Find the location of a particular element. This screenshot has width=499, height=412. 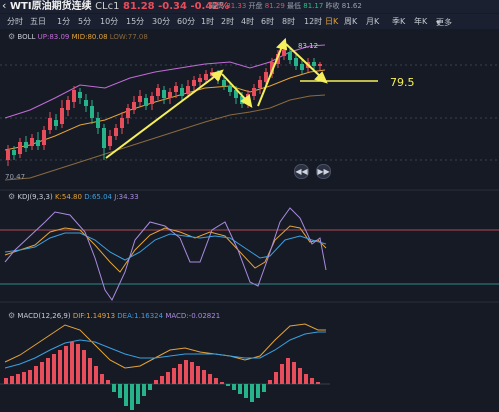

fast-forward-icon: ▶▶ is located at coordinates (323, 171).